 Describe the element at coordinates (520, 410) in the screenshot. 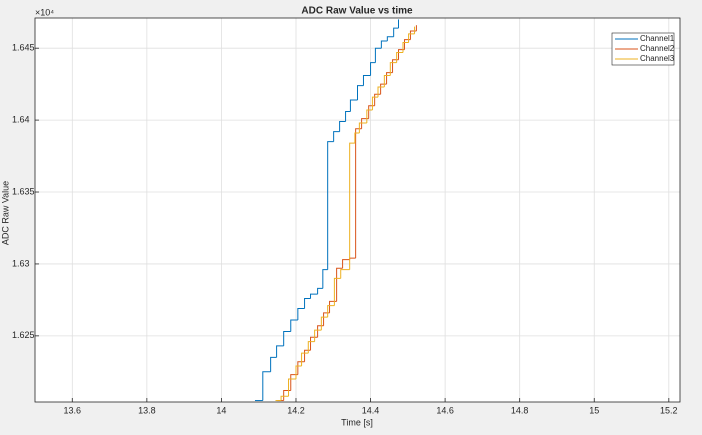

I see `x-tick-label: 14.8` at that location.